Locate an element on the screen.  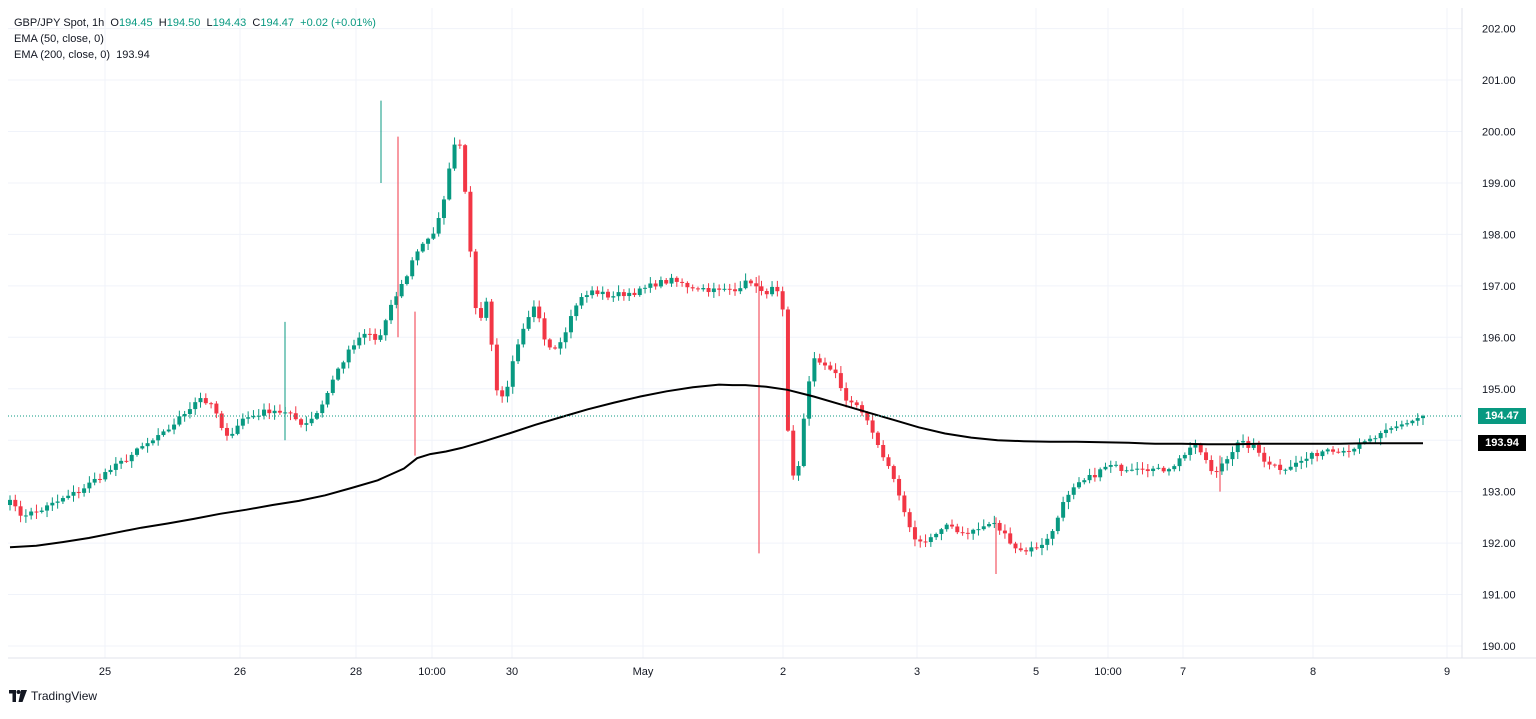
ema200-legend: EMA (200, close, 0) 193.94 is located at coordinates (195, 55).